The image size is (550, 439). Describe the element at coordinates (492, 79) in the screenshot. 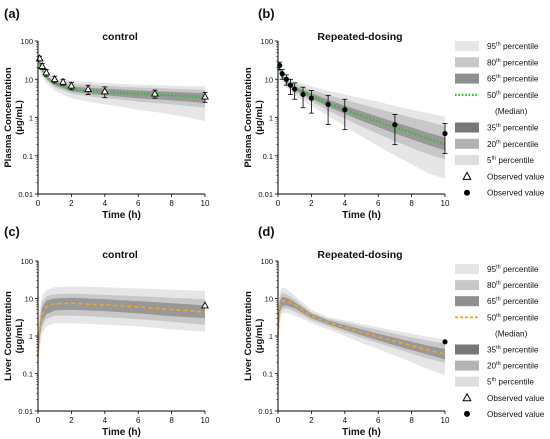

I see `legend-label-main: 65` at that location.